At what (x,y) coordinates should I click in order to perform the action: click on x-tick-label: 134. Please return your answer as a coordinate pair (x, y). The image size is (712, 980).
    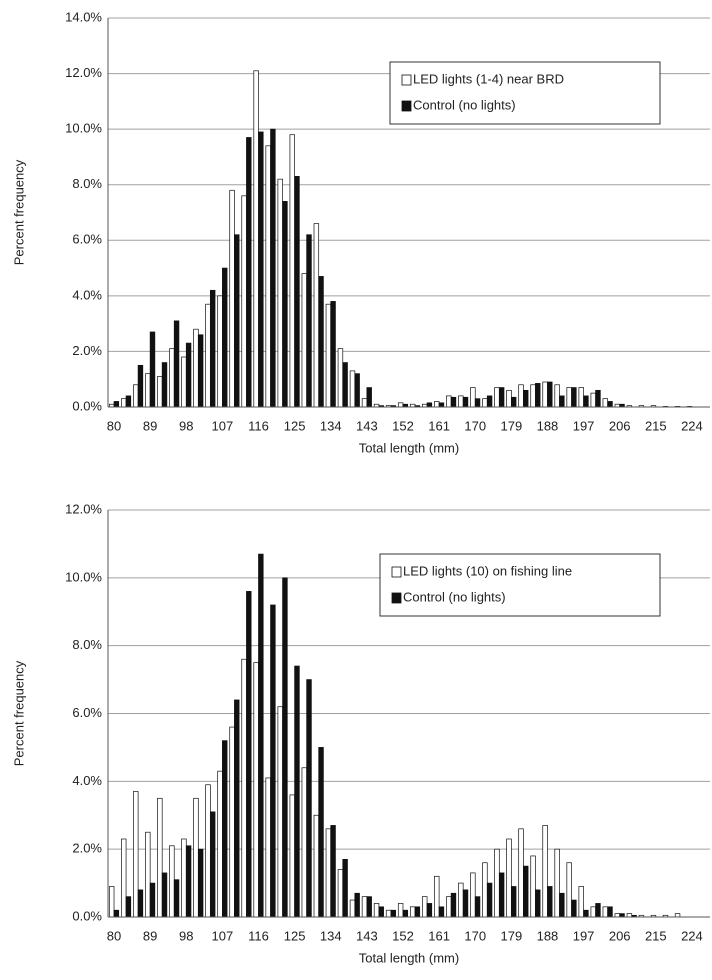
    Looking at the image, I should click on (331, 425).